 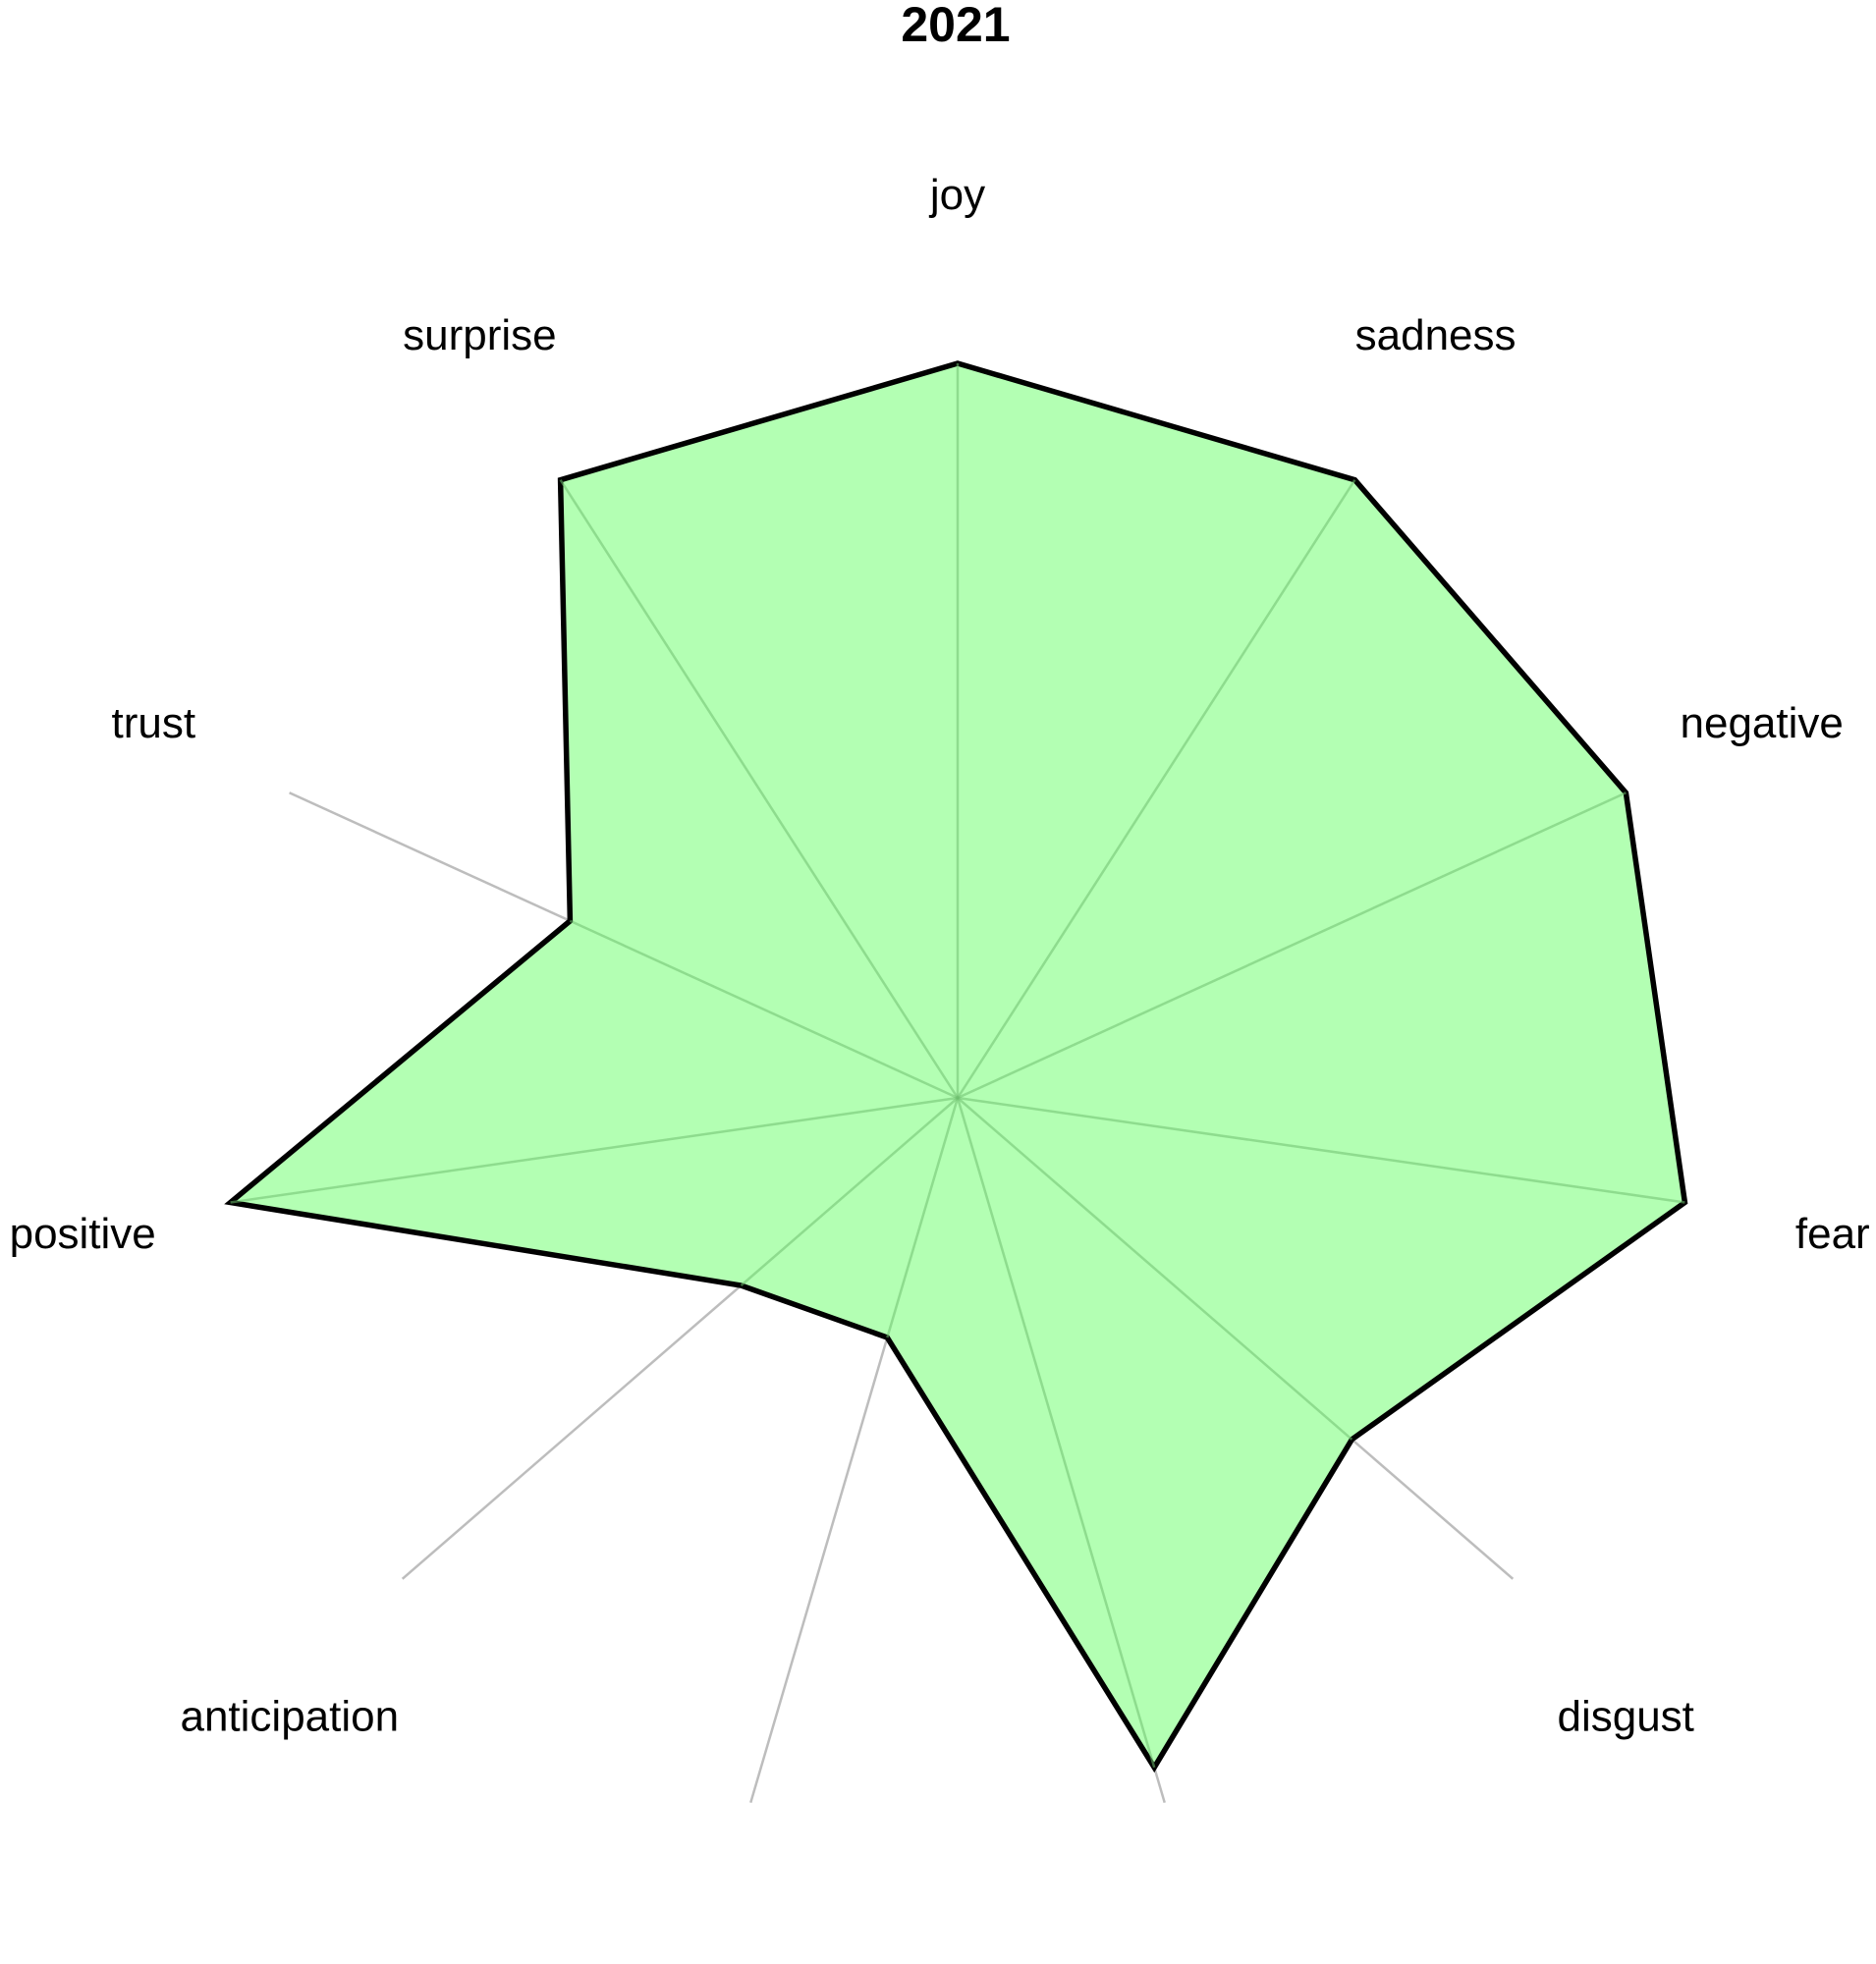 What do you see at coordinates (154, 723) in the screenshot?
I see `label-trust: trust` at bounding box center [154, 723].